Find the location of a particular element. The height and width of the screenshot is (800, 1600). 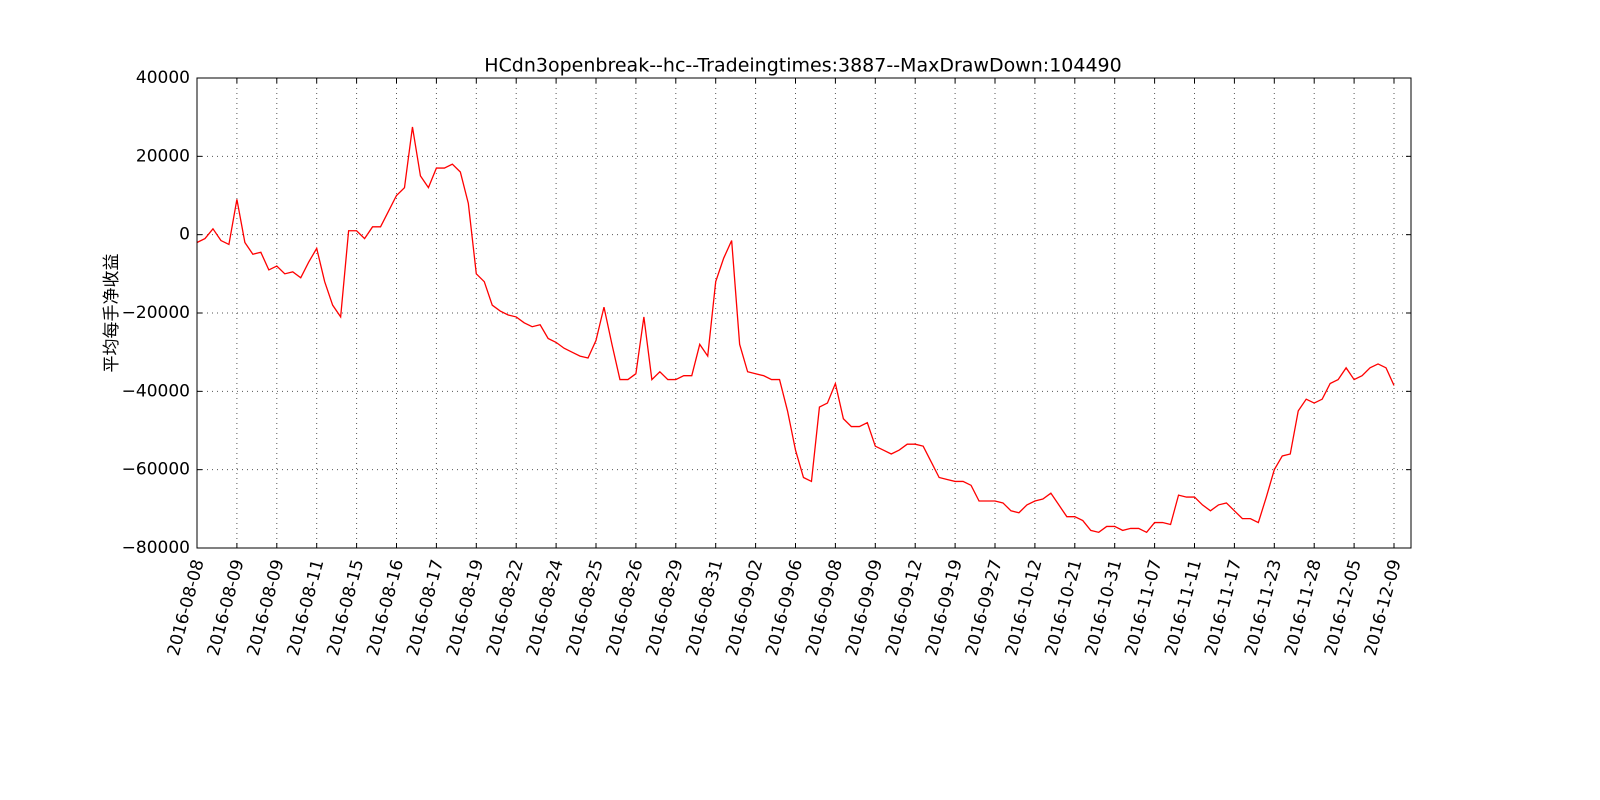

x-tick-label: 2016-11-28 is located at coordinates (1303, 607).